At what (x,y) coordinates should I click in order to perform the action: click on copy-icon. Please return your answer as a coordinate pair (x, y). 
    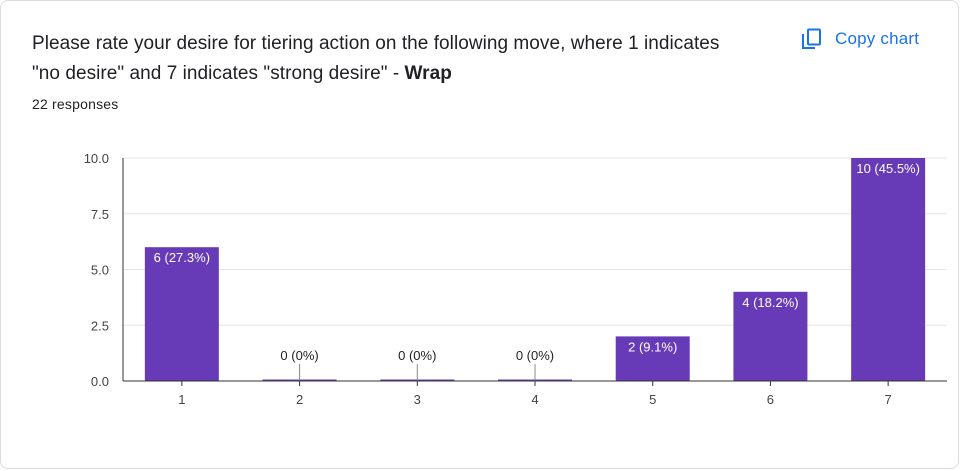
    Looking at the image, I should click on (811, 39).